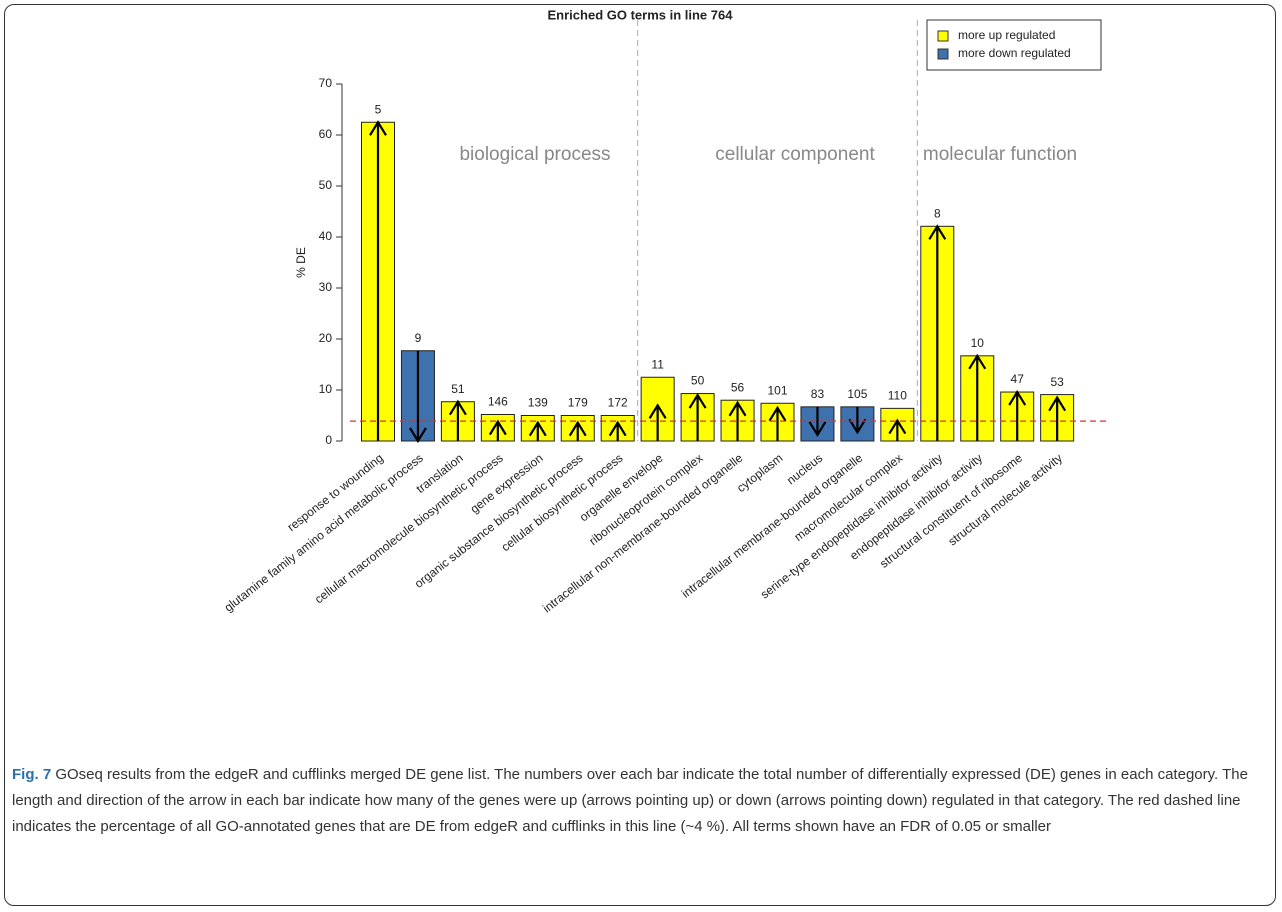 This screenshot has width=1282, height=912. I want to click on count-label: 56, so click(738, 387).